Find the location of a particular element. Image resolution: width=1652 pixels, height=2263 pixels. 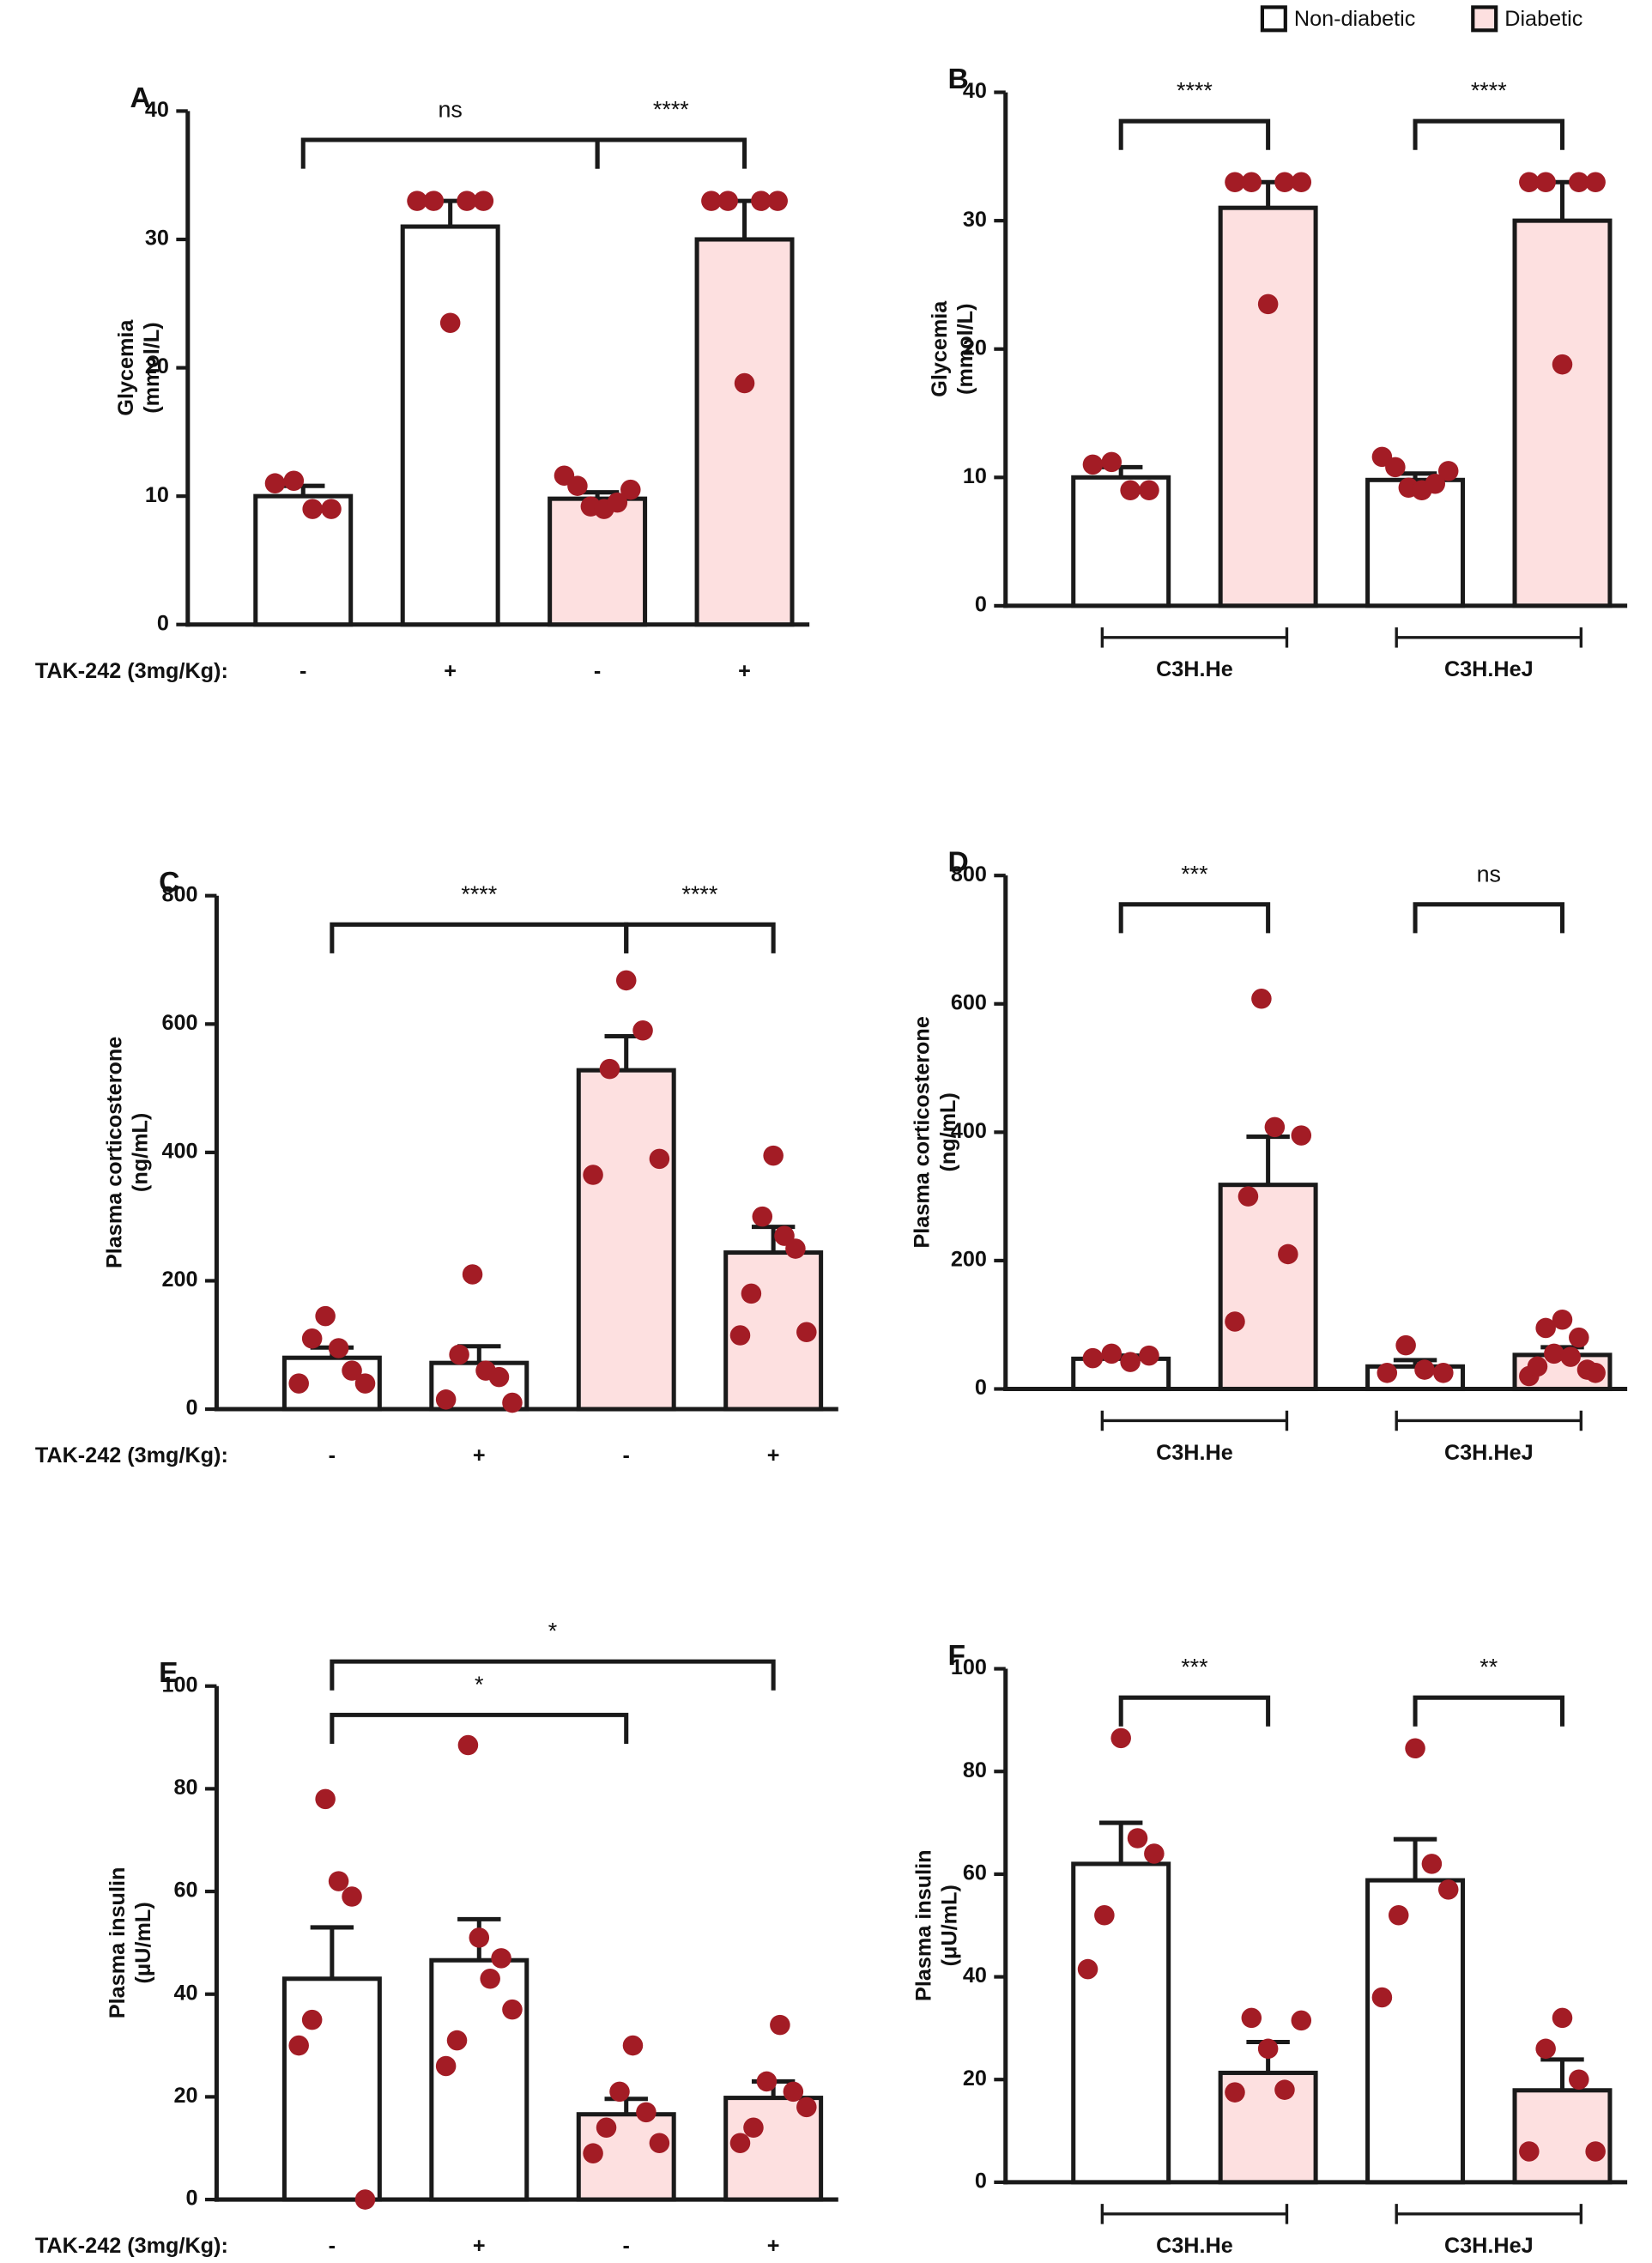

panel-letter: C is located at coordinates (169, 883).